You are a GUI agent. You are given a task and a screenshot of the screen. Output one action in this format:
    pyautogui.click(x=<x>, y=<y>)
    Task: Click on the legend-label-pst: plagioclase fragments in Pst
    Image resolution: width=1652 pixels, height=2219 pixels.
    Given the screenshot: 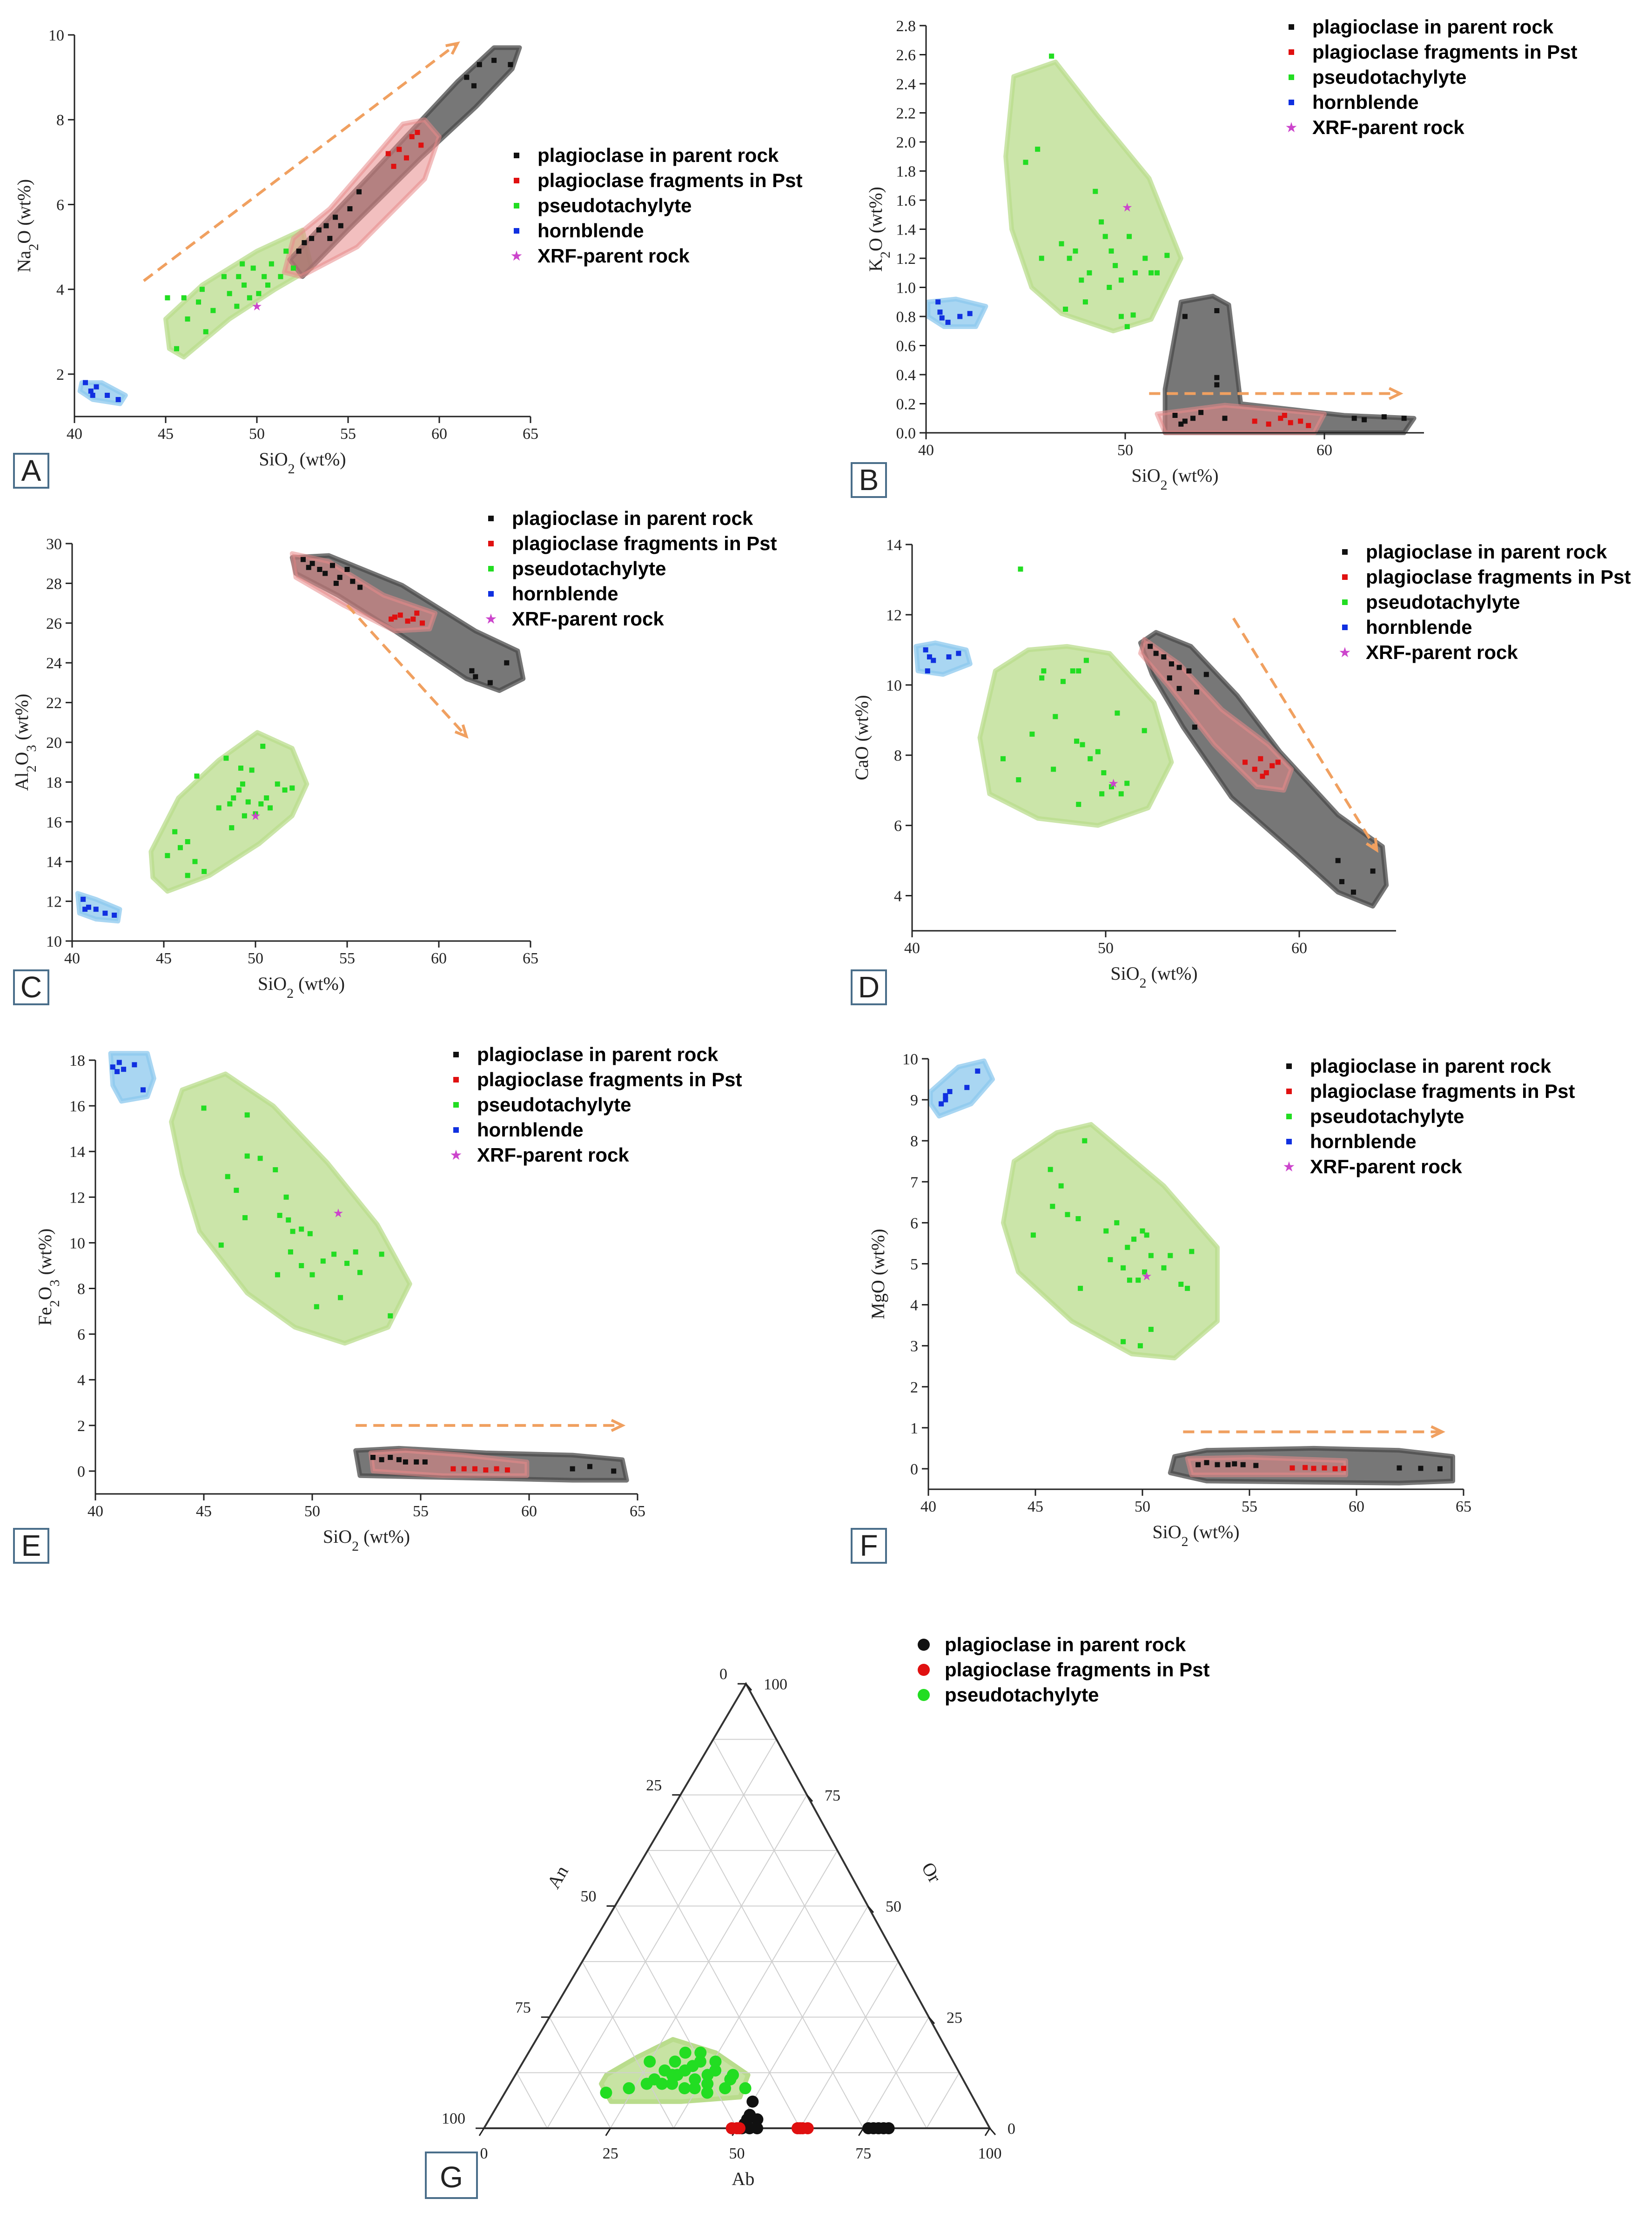 What is the action you would take?
    pyautogui.click(x=1445, y=52)
    